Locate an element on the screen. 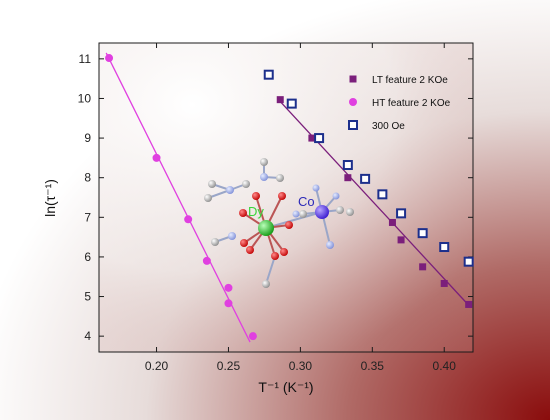  x-tick-label: 0.20 is located at coordinates (157, 366).